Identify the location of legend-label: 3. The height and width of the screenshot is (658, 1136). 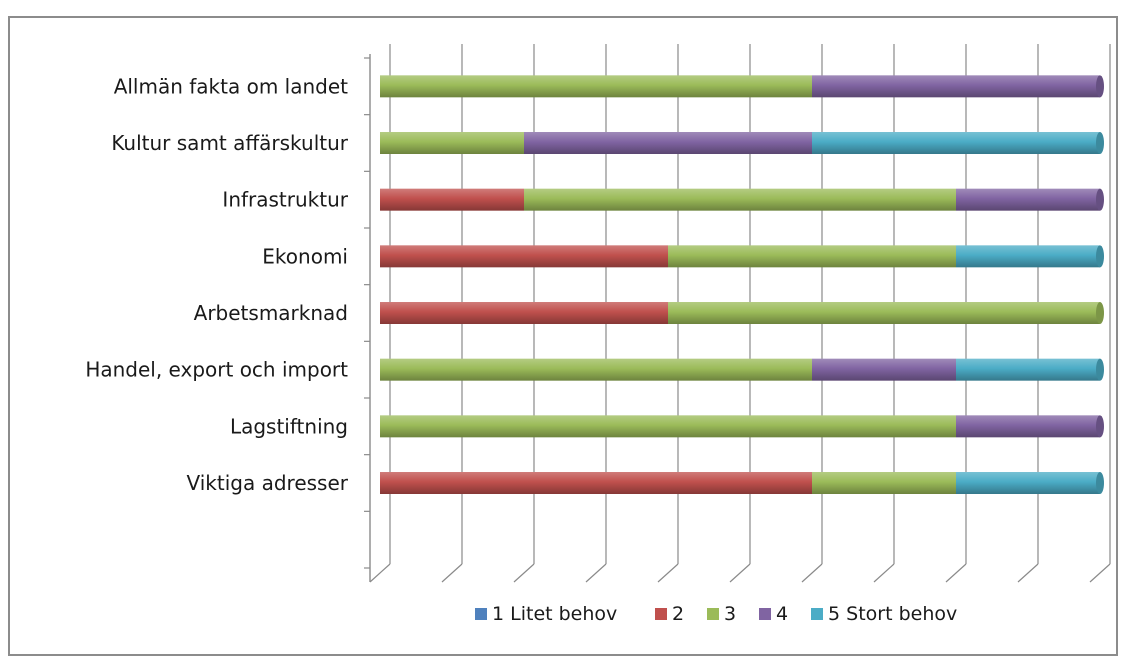
(730, 614).